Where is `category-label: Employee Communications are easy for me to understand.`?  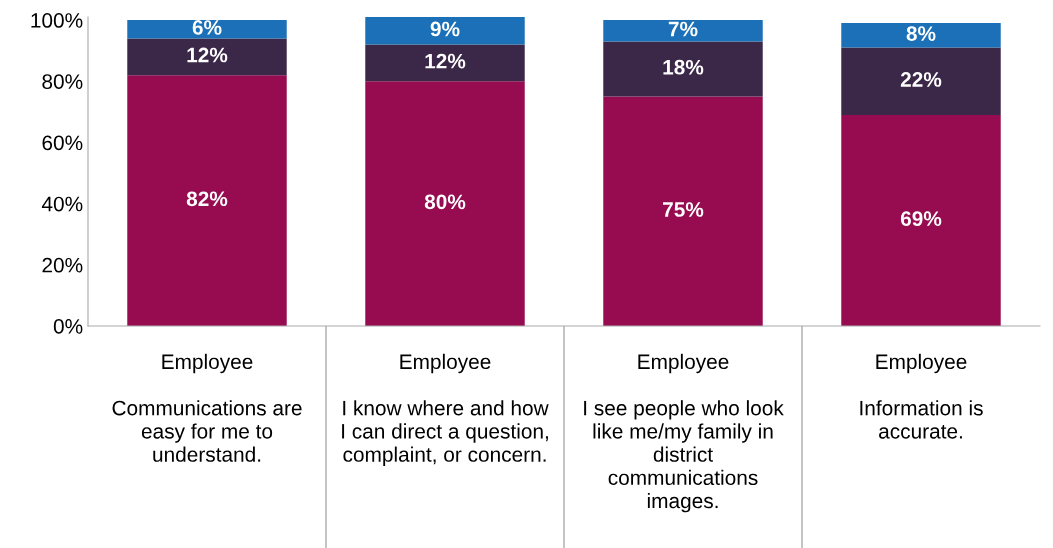
category-label: Employee Communications are easy for me to understand. is located at coordinates (207, 407).